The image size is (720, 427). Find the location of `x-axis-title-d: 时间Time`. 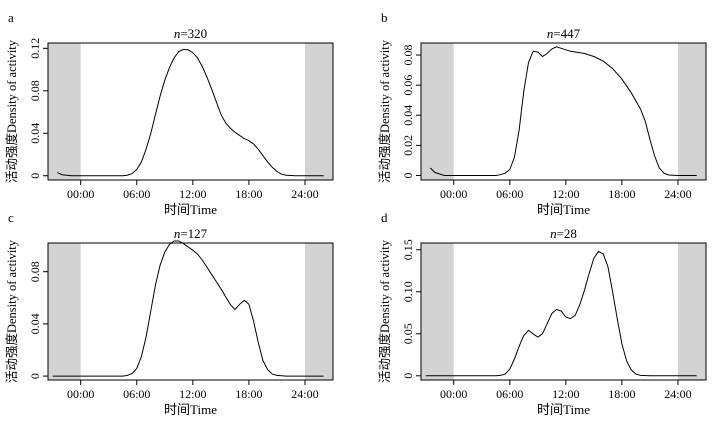

x-axis-title-d: 时间Time is located at coordinates (563, 409).